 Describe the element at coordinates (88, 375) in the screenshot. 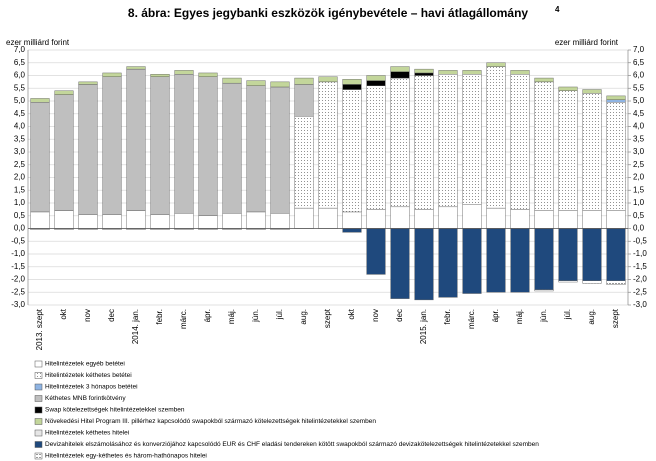

I see `legend-label: Hitelintézetek kéthetes betétei` at that location.